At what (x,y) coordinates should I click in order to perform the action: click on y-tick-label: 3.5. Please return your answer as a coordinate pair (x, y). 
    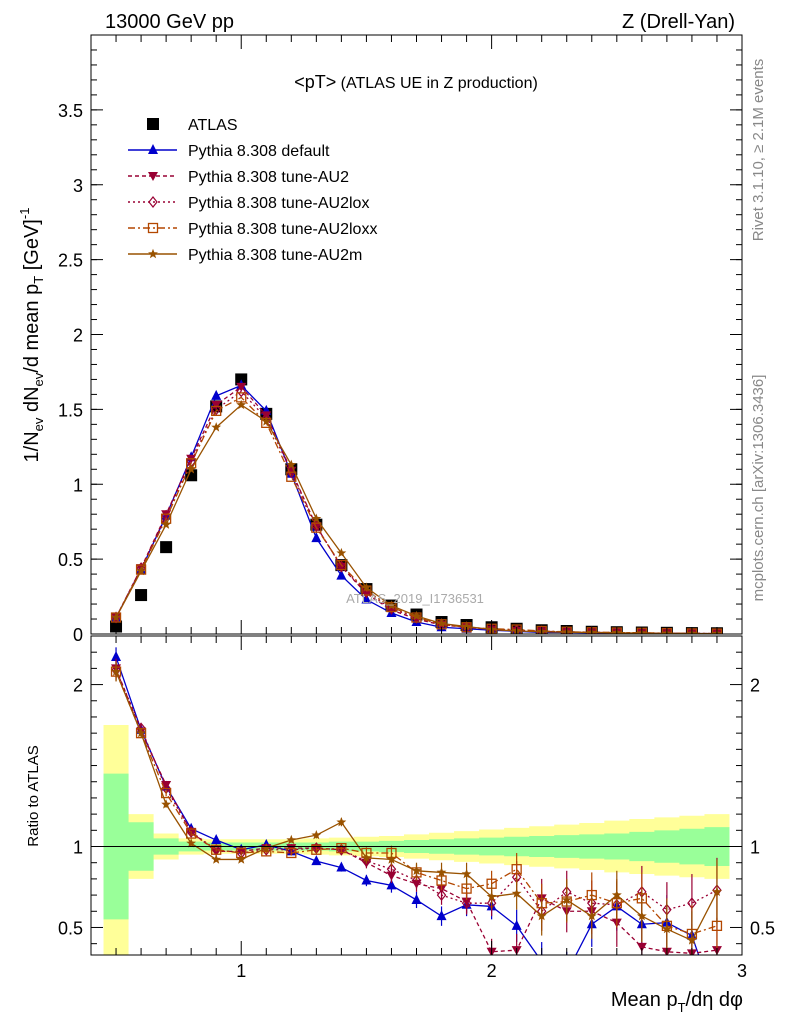
    Looking at the image, I should click on (70, 111).